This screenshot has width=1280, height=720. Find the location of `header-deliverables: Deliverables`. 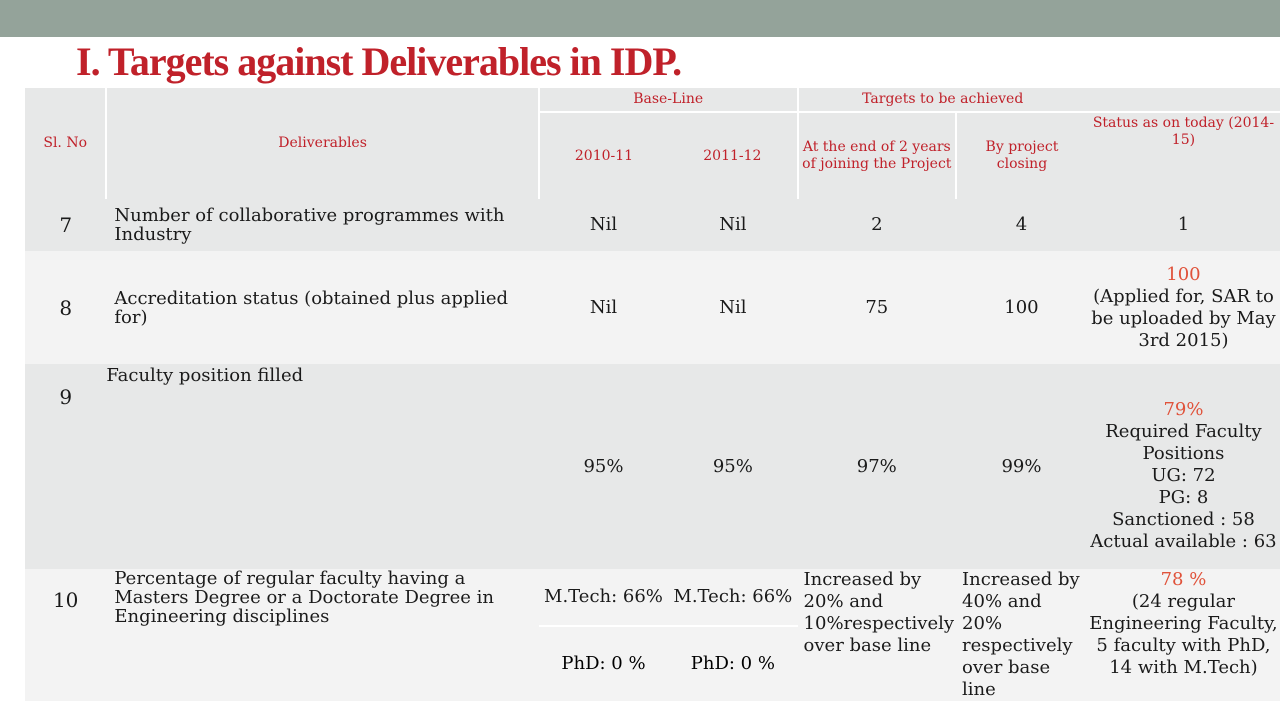

header-deliverables: Deliverables is located at coordinates (323, 143).